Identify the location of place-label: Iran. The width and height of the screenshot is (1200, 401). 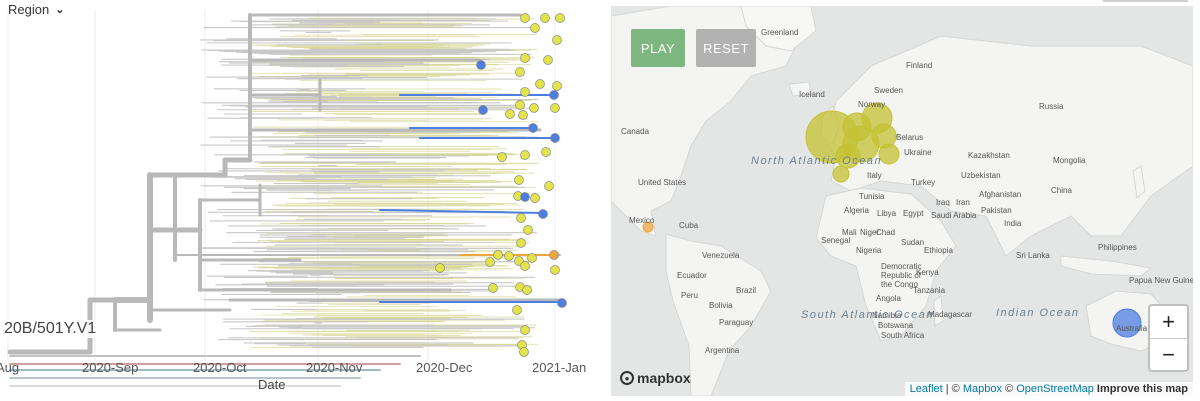
(963, 202).